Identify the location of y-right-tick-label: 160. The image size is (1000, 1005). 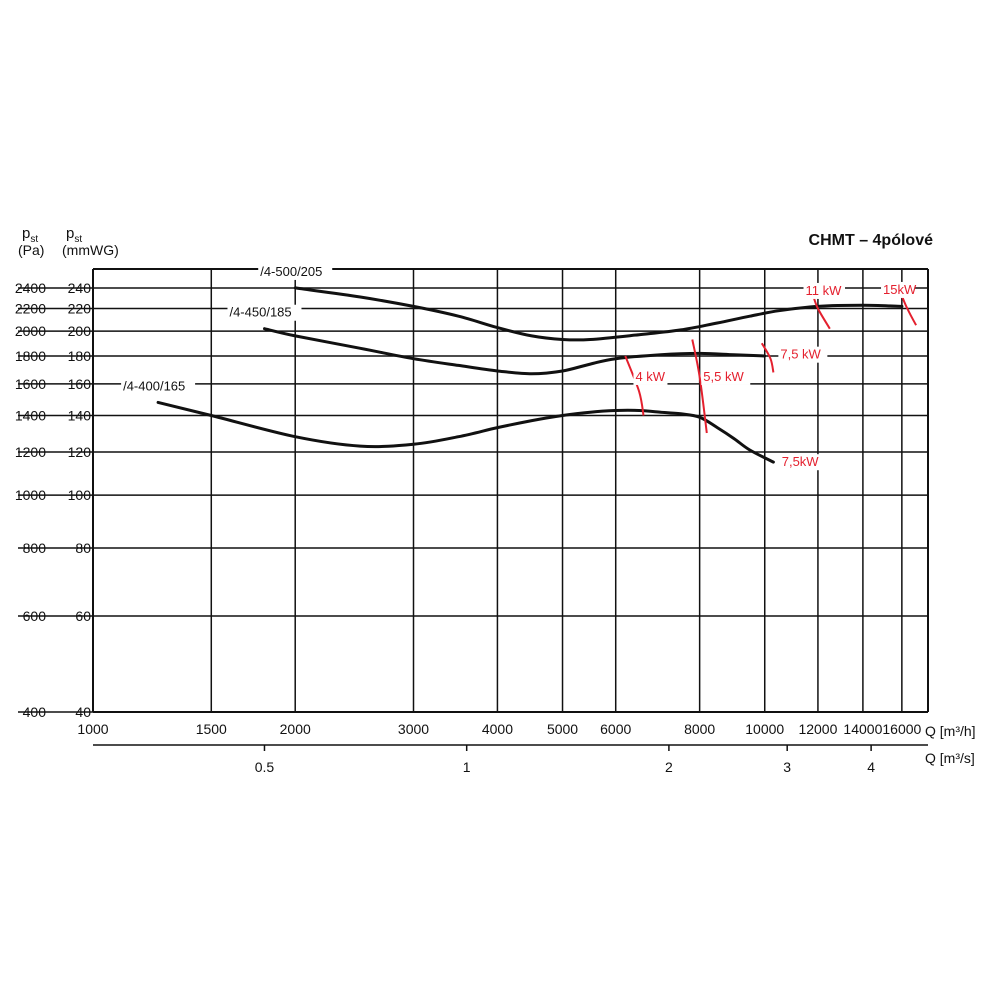
(80, 384).